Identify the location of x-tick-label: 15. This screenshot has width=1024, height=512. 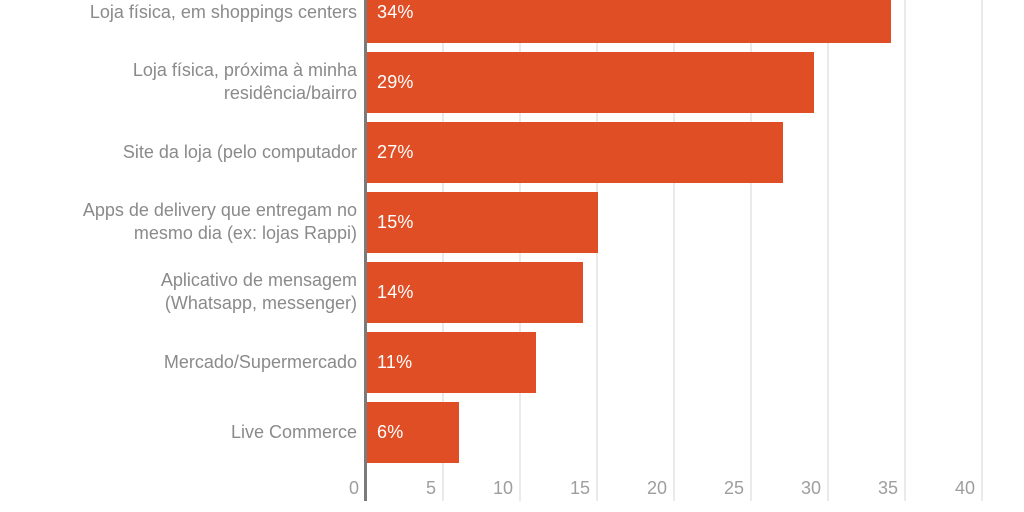
(579, 488).